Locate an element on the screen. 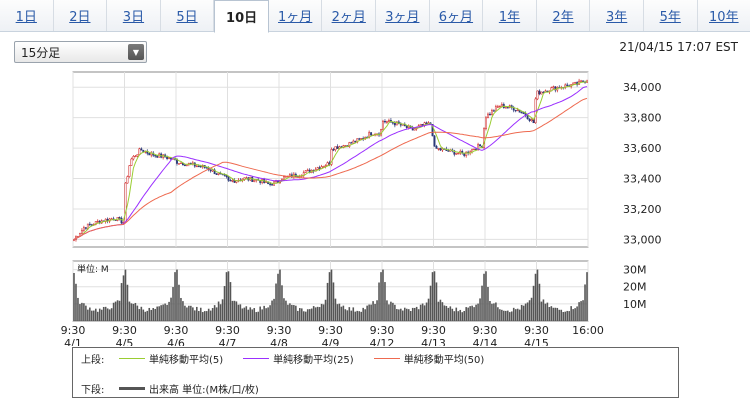 The image size is (750, 400). x-date-label: 4/12 is located at coordinates (382, 341).